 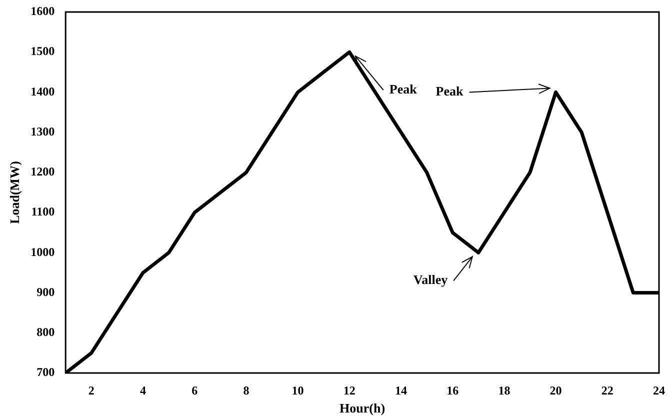 What do you see at coordinates (556, 390) in the screenshot?
I see `x-tick-label: 20` at bounding box center [556, 390].